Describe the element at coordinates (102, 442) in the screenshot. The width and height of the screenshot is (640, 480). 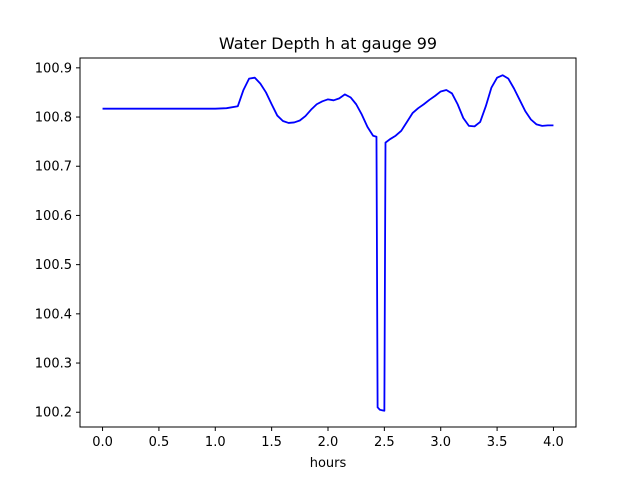
I see `x-tick-label: 0.0` at that location.